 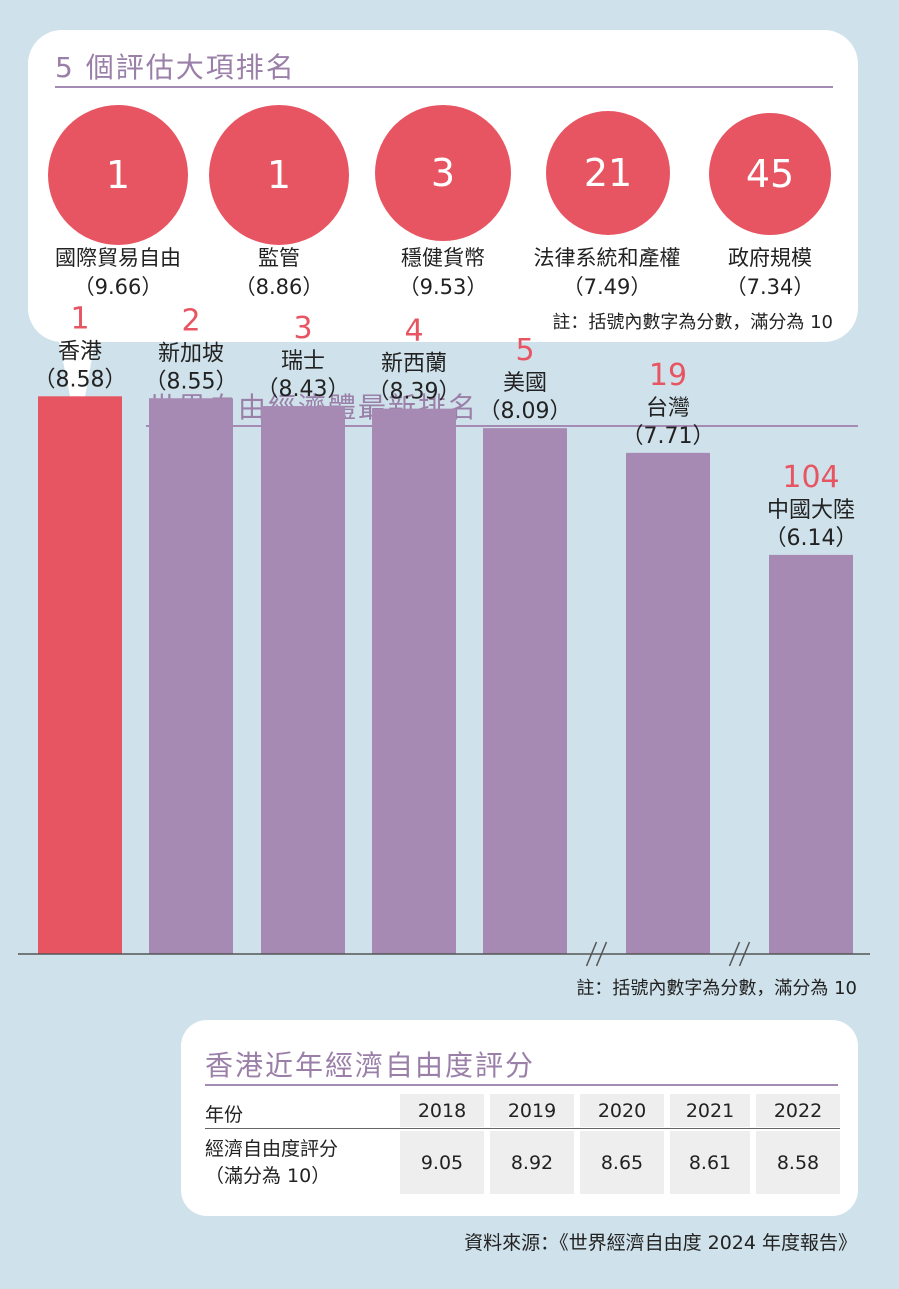 What do you see at coordinates (443, 287) in the screenshot?
I see `category-score: （9.53）` at bounding box center [443, 287].